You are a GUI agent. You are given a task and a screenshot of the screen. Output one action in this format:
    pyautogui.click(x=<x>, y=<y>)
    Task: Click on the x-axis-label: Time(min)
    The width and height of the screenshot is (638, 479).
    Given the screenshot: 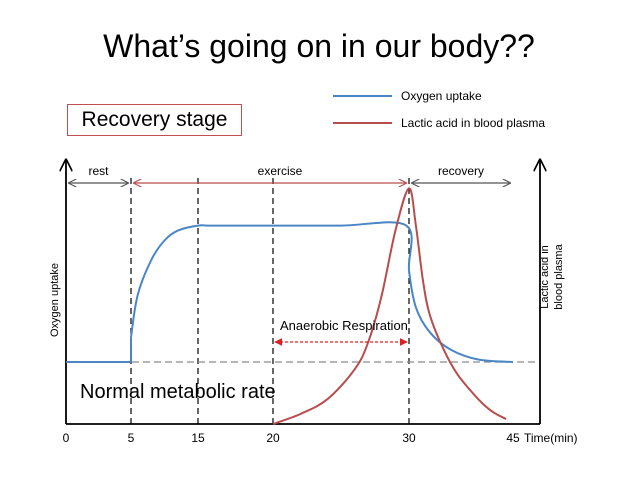 What is the action you would take?
    pyautogui.click(x=551, y=438)
    